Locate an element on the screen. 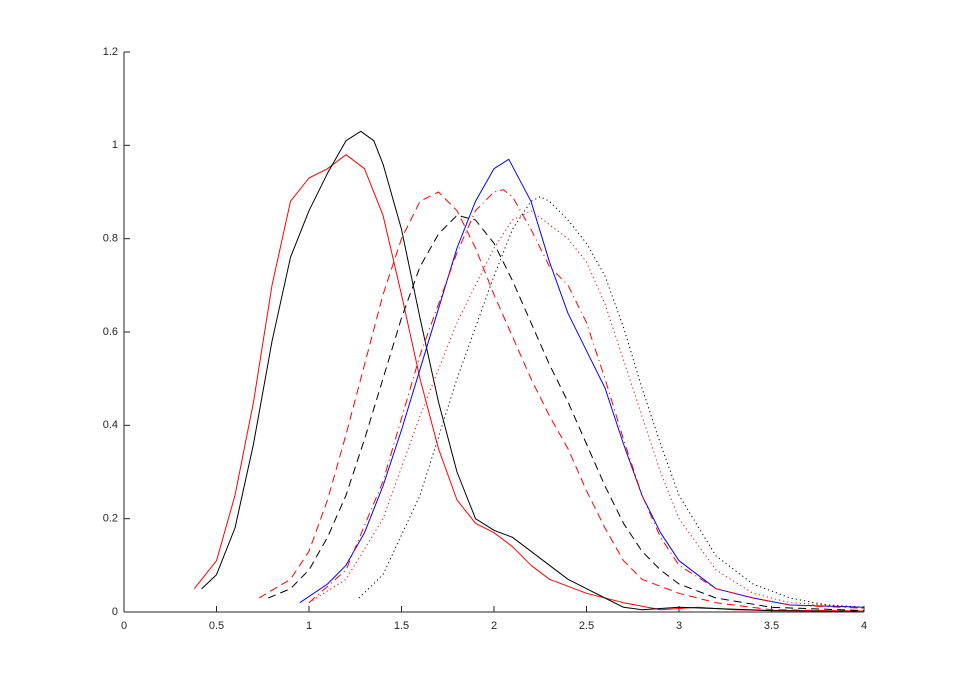  x-tick-label: 1.5 is located at coordinates (401, 626).